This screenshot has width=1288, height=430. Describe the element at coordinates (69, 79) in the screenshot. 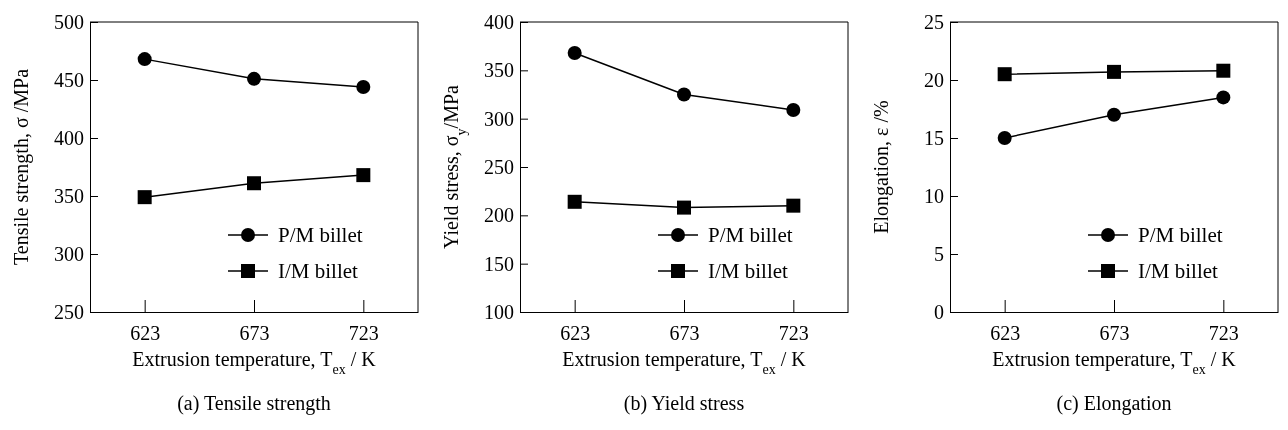

I see `y-tick-label: 450` at that location.